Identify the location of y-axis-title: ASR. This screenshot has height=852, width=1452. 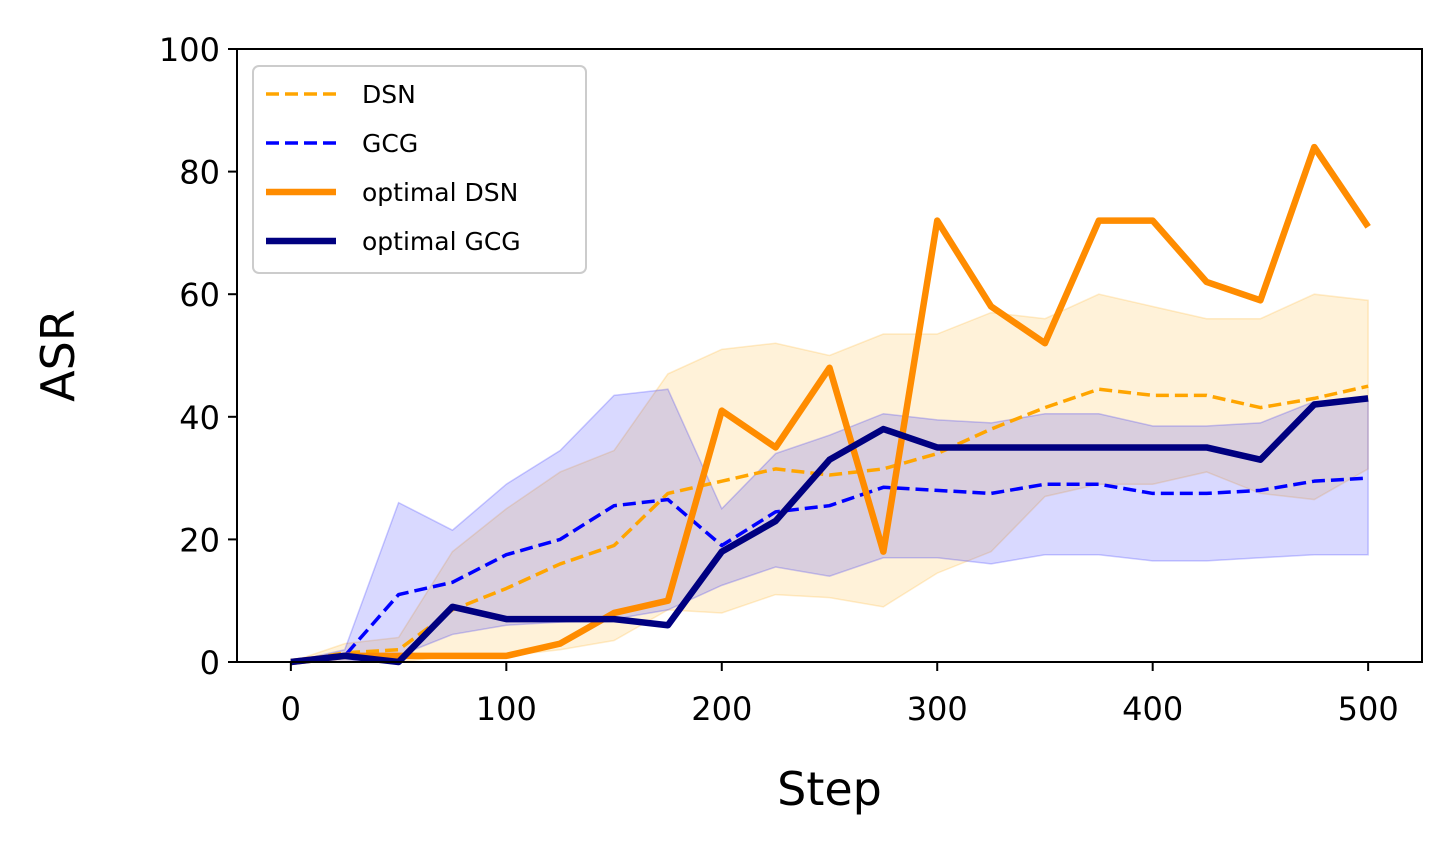
(58, 355).